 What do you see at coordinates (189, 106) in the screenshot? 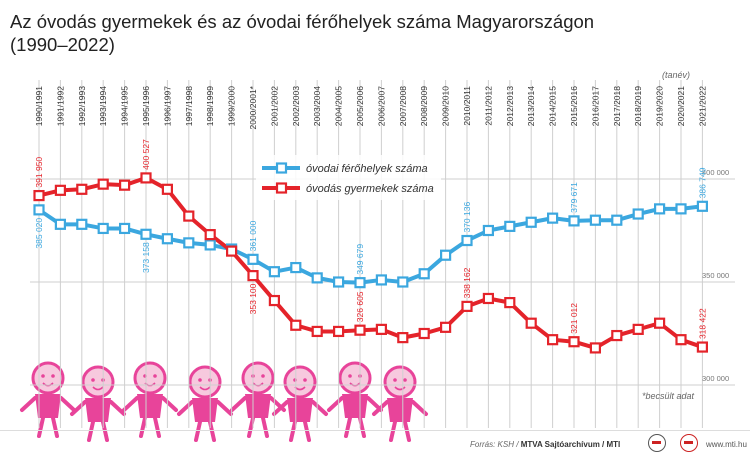
I see `x-tick-label: 1997/1998` at bounding box center [189, 106].